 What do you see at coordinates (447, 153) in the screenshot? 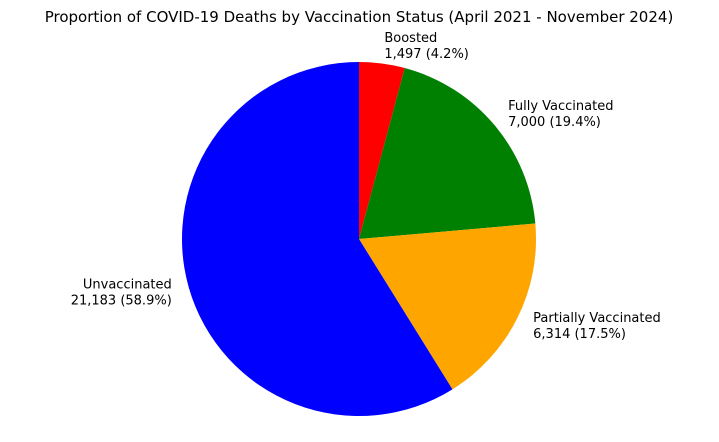
I see `slice-fully-vaccinated` at bounding box center [447, 153].